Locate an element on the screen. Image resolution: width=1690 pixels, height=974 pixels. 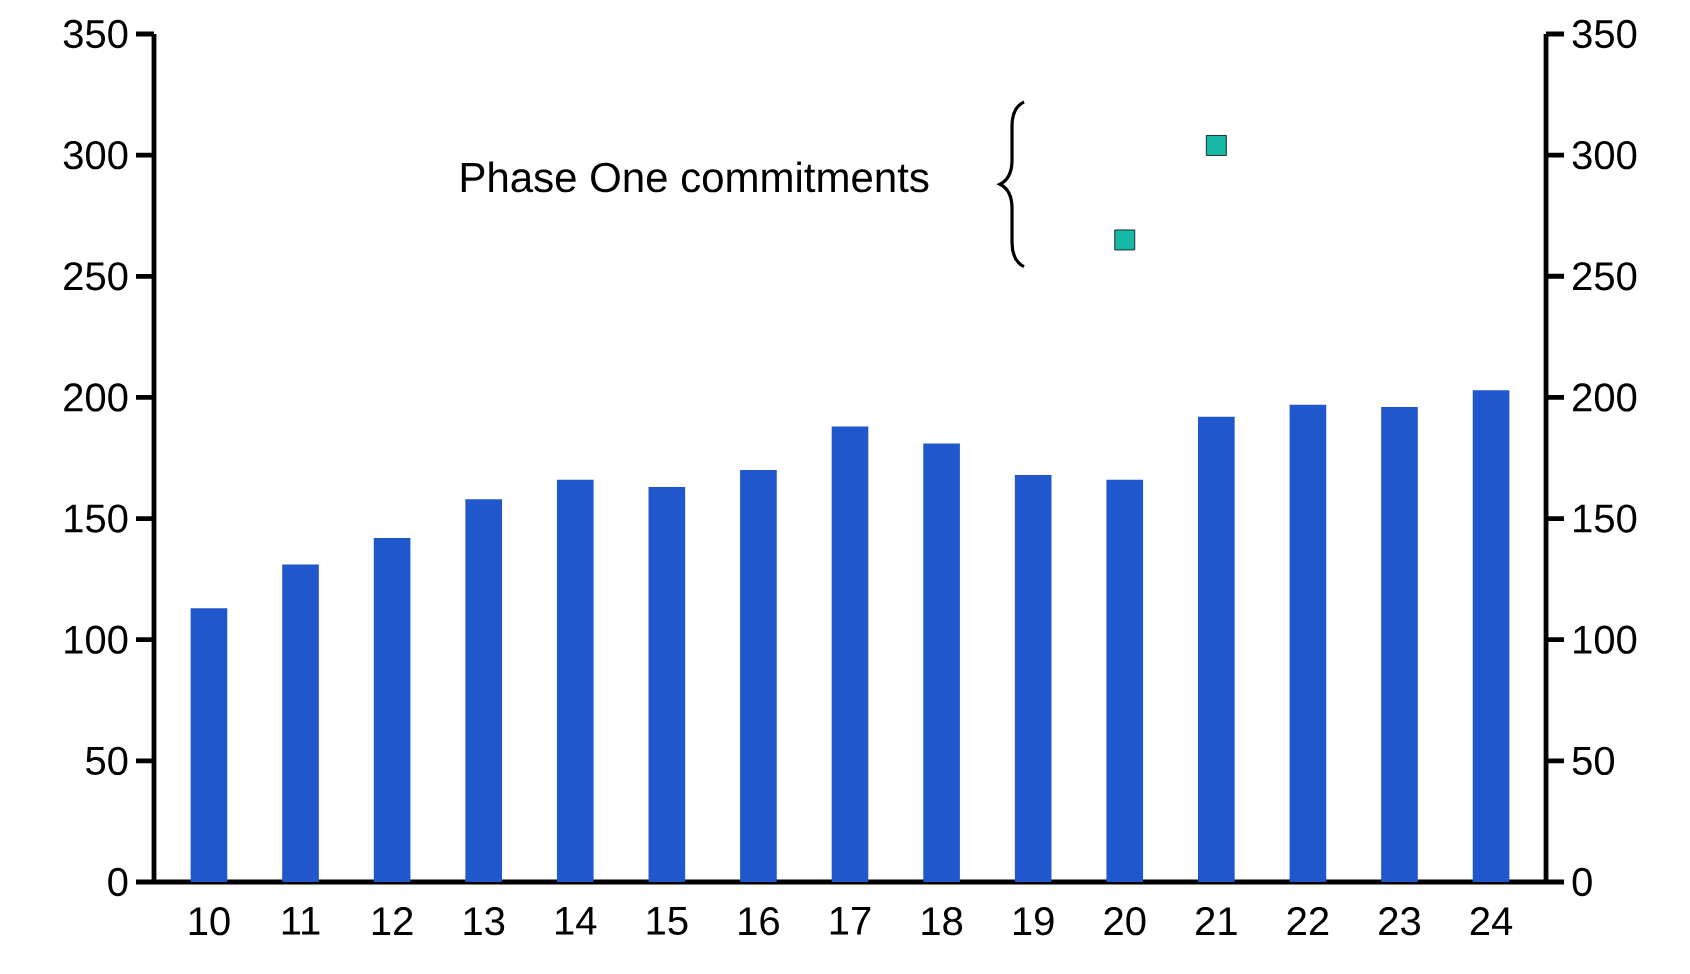
y2-tick-label: 200 is located at coordinates (1605, 397).